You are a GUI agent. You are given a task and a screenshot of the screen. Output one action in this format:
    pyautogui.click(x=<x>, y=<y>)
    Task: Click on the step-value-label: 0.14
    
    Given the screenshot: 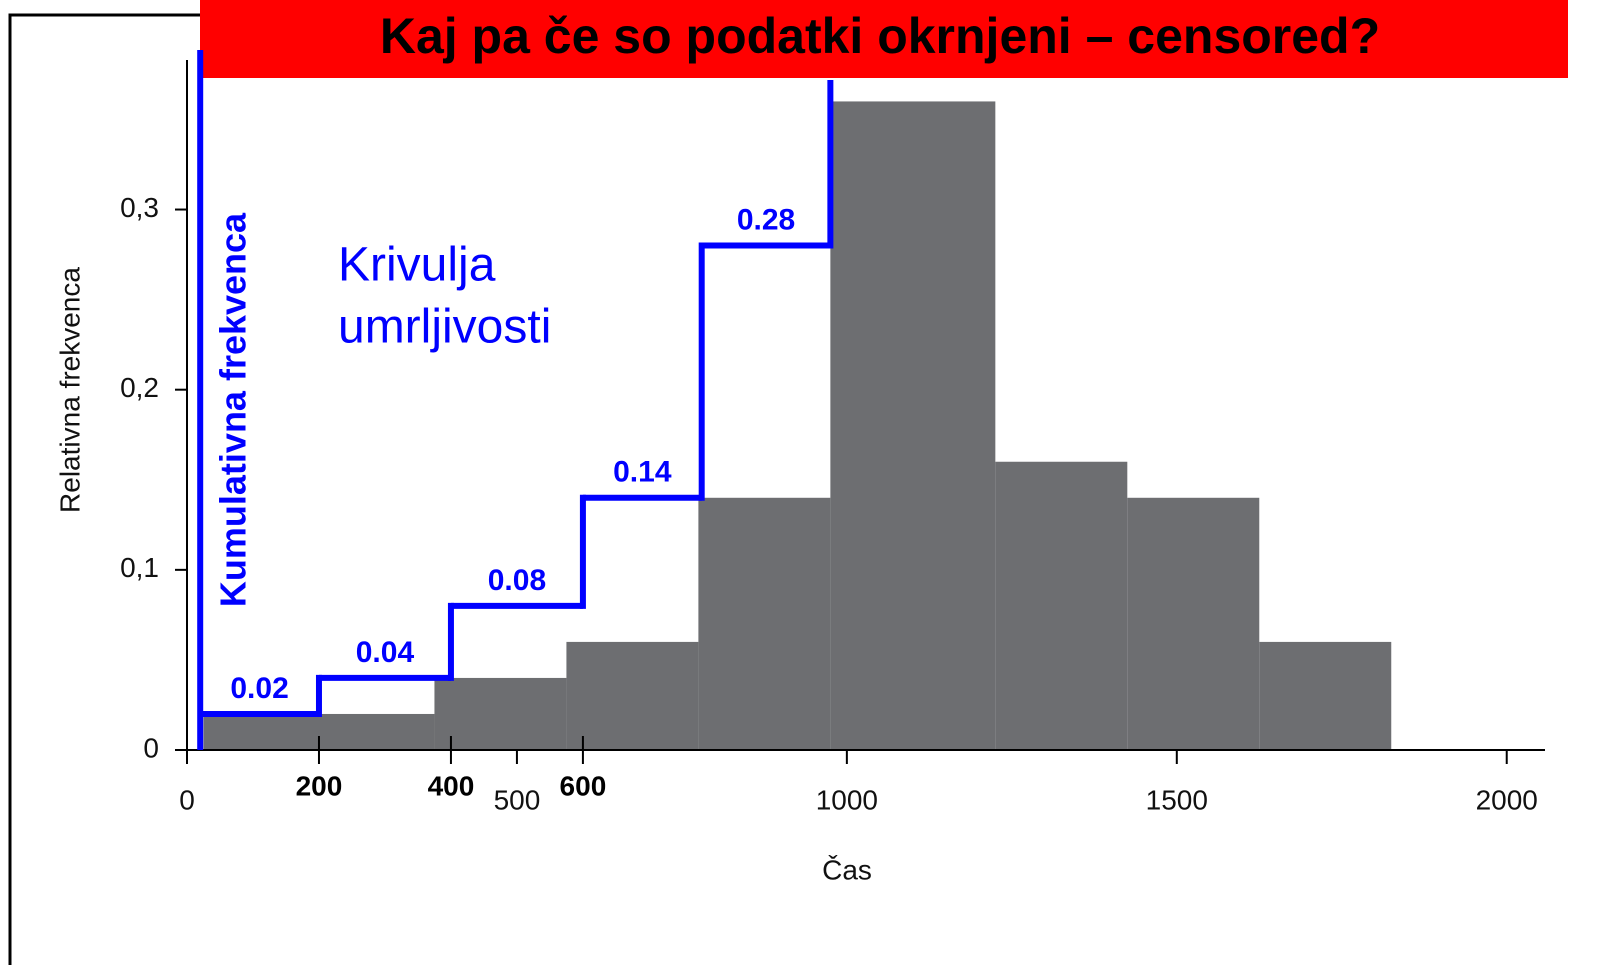 What is the action you would take?
    pyautogui.click(x=642, y=472)
    